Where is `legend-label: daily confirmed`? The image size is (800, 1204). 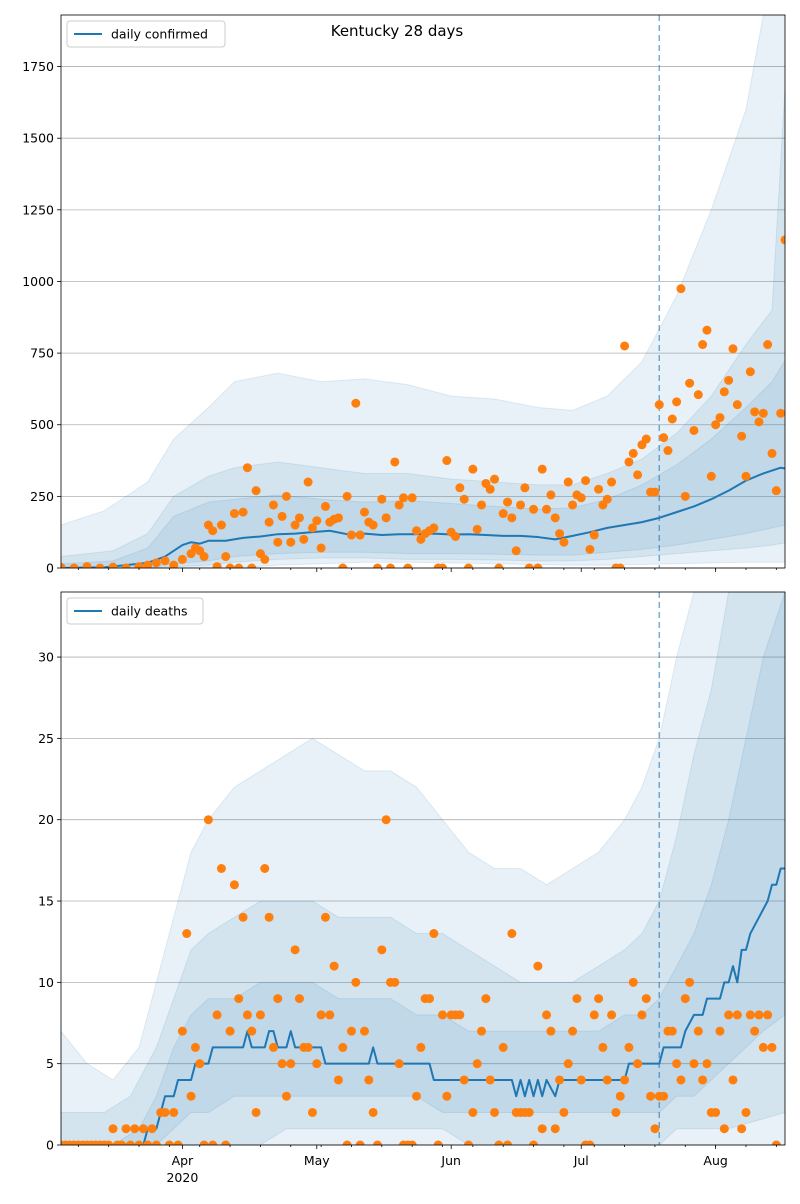
legend-label: daily confirmed is located at coordinates (159, 34).